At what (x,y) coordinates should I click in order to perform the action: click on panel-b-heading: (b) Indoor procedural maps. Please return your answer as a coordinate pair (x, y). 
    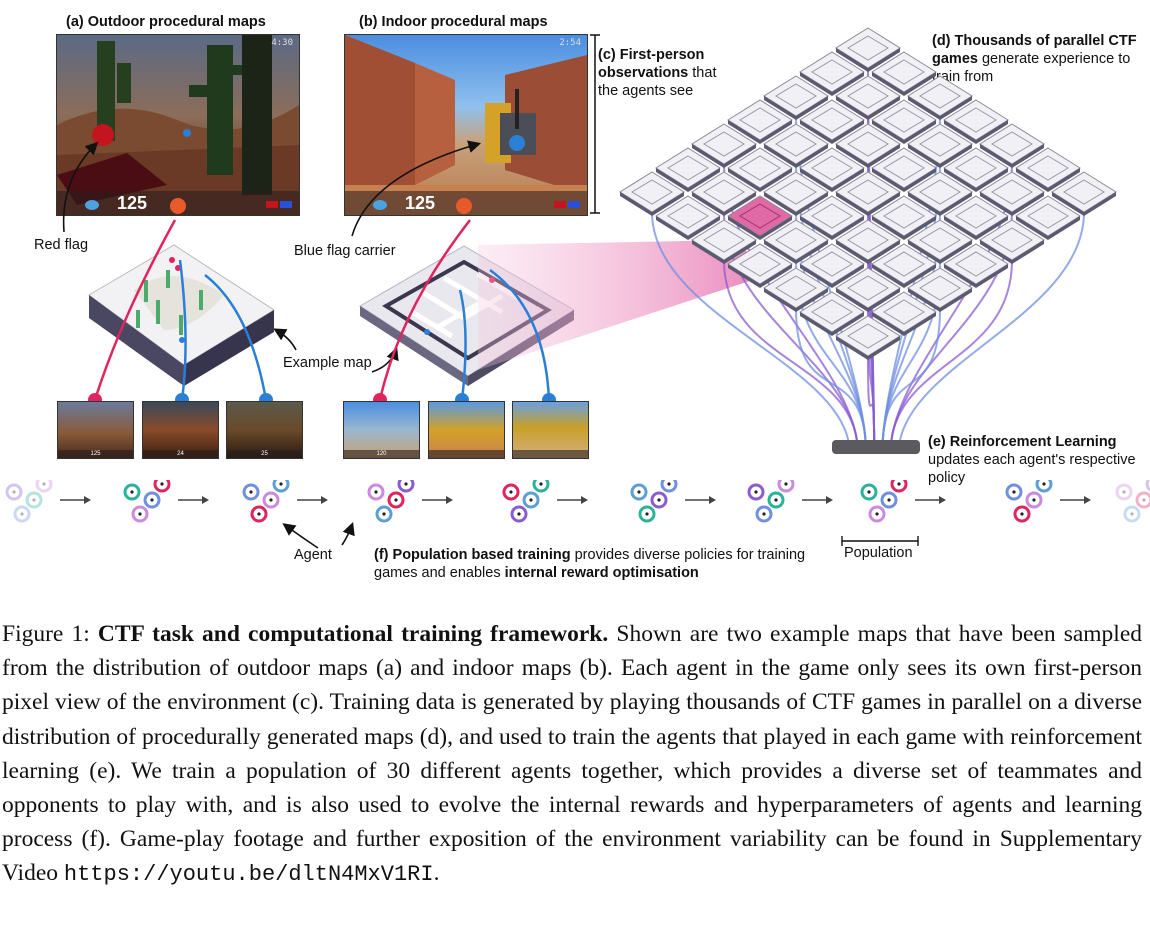
    Looking at the image, I should click on (453, 22).